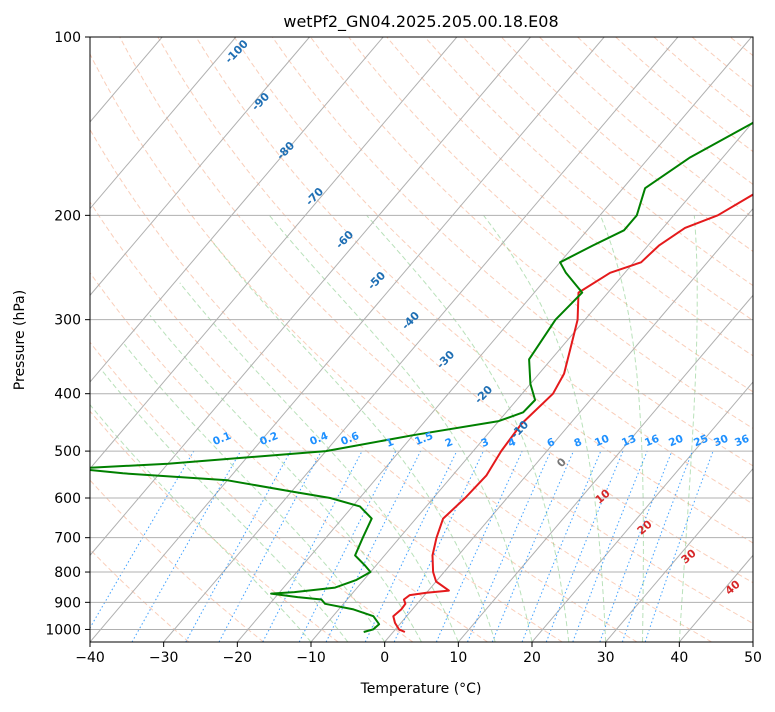 The width and height of the screenshot is (775, 712). I want to click on x-tick-label: 50, so click(753, 658).